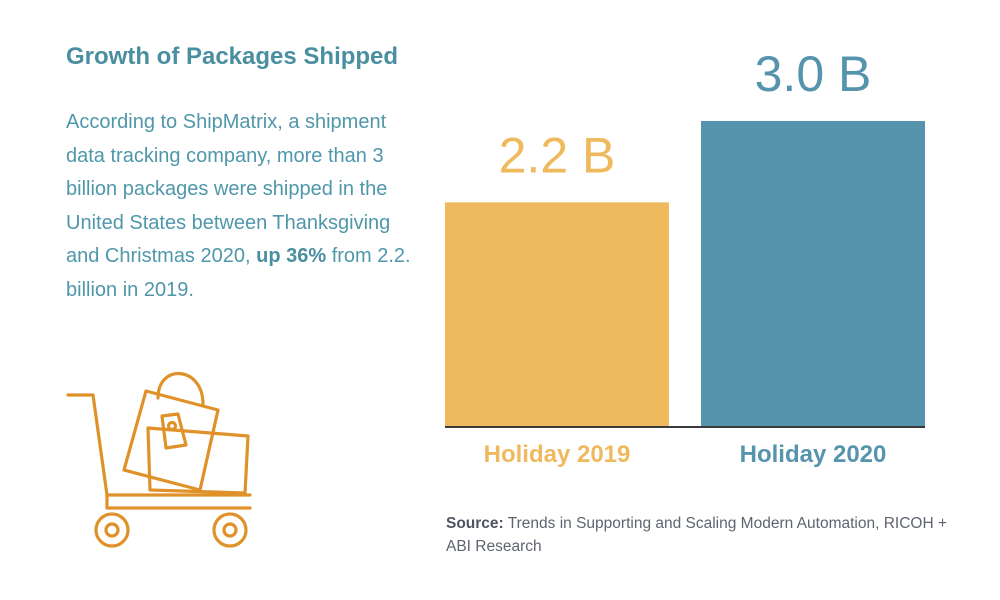 This screenshot has height=600, width=1000. Describe the element at coordinates (557, 155) in the screenshot. I see `data-label-holiday-2019: 2.2 B` at that location.